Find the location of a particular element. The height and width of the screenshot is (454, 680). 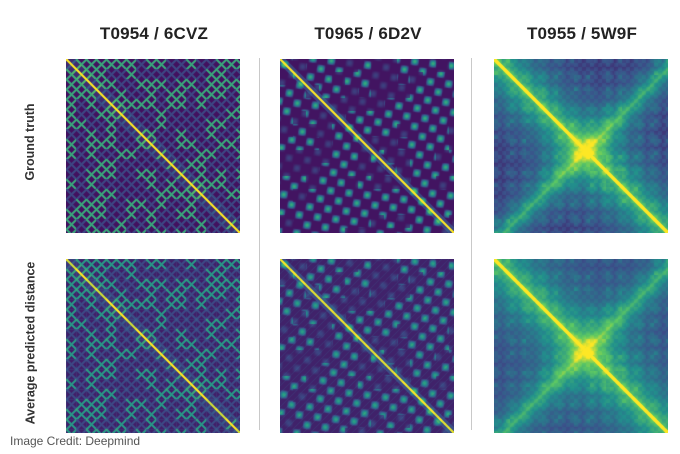

contact-map-t0954-ground-truth is located at coordinates (153, 146).